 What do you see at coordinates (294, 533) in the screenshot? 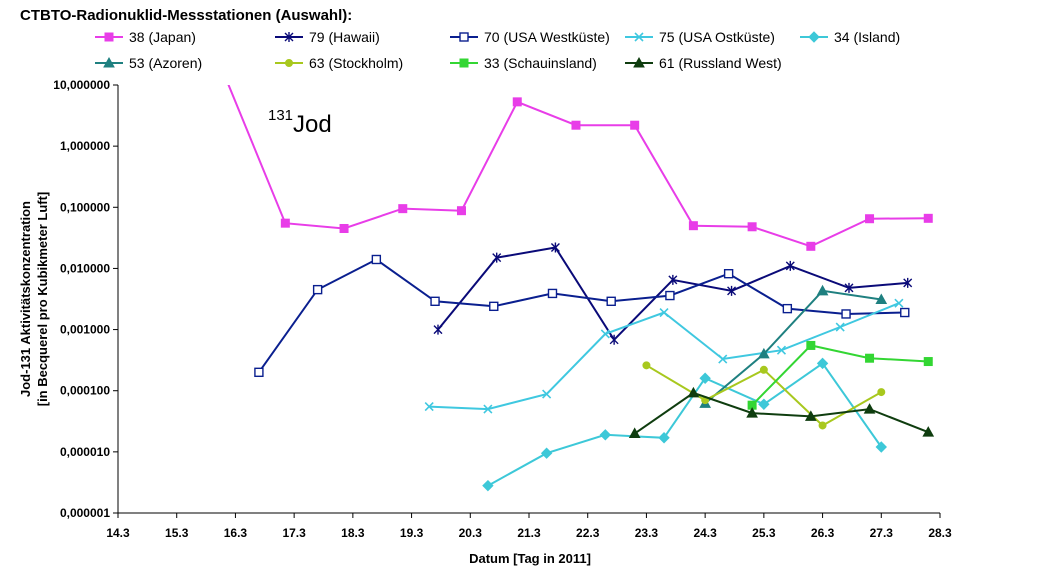
I see `x-tick-label: 17.3` at bounding box center [294, 533].